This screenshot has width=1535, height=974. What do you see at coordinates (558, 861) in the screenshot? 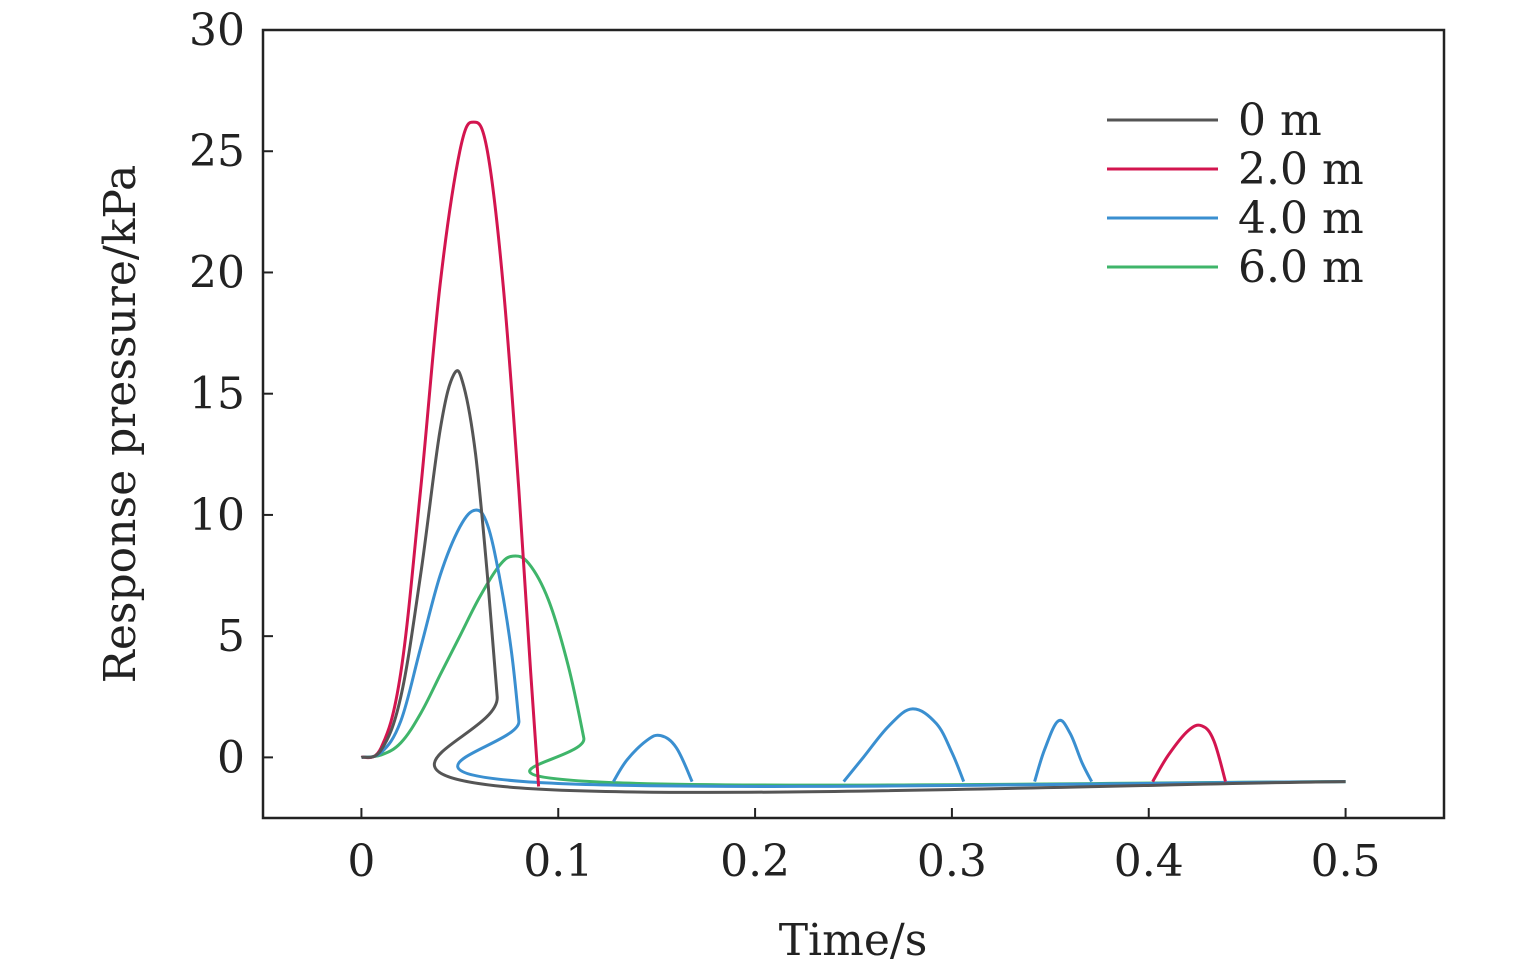
I see `x-tick-label: 0.1` at bounding box center [558, 861].